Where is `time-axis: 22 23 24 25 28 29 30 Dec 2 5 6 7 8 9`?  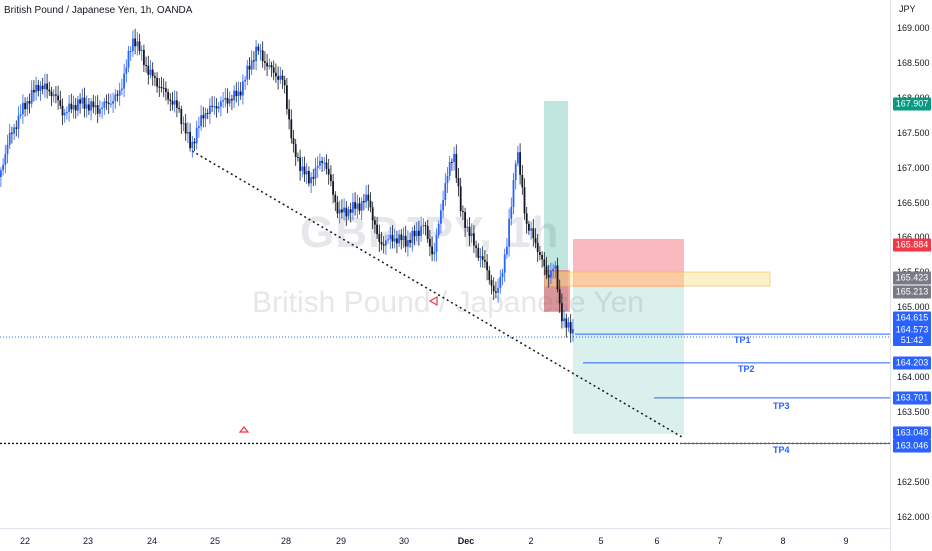
time-axis: 22 23 24 25 28 29 30 Dec 2 5 6 7 8 9 is located at coordinates (445, 539).